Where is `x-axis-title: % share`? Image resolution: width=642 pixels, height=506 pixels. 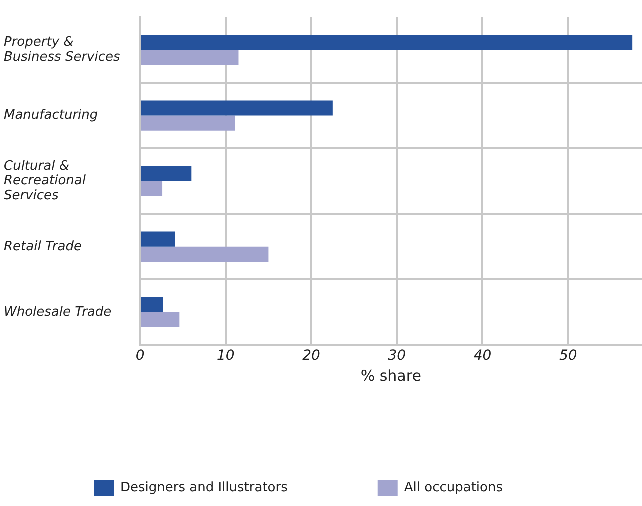
x-axis-title: % share is located at coordinates (391, 375).